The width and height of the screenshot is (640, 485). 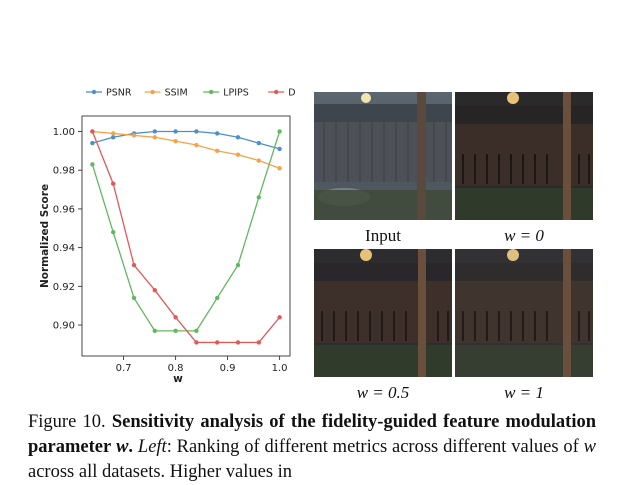 What do you see at coordinates (152, 92) in the screenshot?
I see `legend-marker-ssim` at bounding box center [152, 92].